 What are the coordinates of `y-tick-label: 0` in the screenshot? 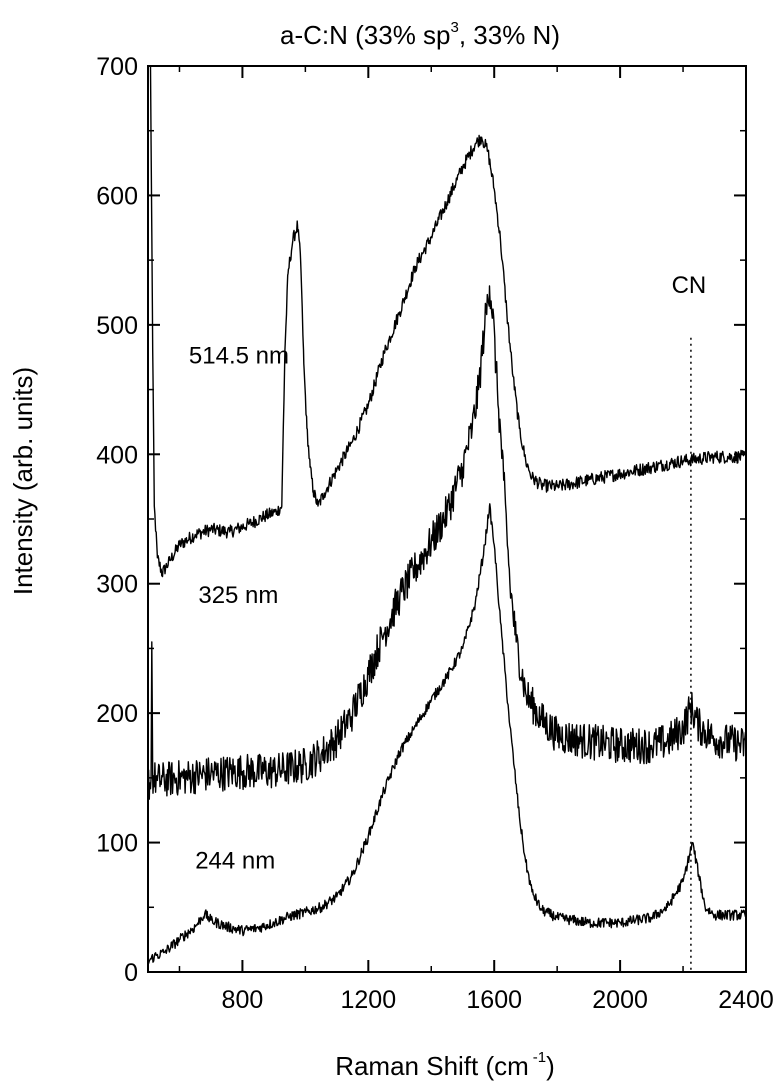 It's located at (131, 973).